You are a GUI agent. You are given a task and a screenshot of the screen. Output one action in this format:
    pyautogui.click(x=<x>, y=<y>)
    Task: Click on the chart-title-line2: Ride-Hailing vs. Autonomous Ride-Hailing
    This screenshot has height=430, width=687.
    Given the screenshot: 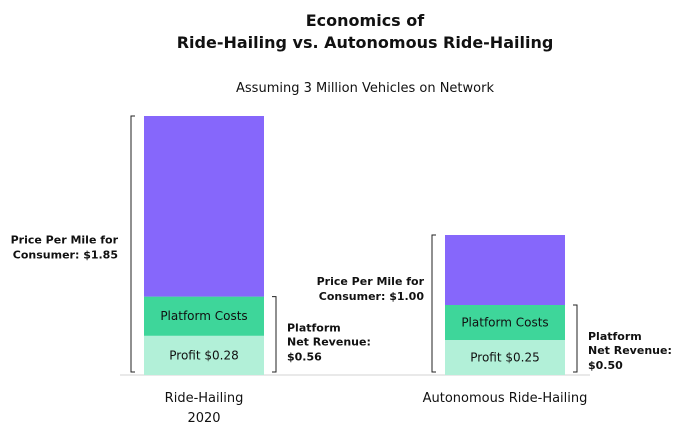 What is the action you would take?
    pyautogui.click(x=365, y=42)
    